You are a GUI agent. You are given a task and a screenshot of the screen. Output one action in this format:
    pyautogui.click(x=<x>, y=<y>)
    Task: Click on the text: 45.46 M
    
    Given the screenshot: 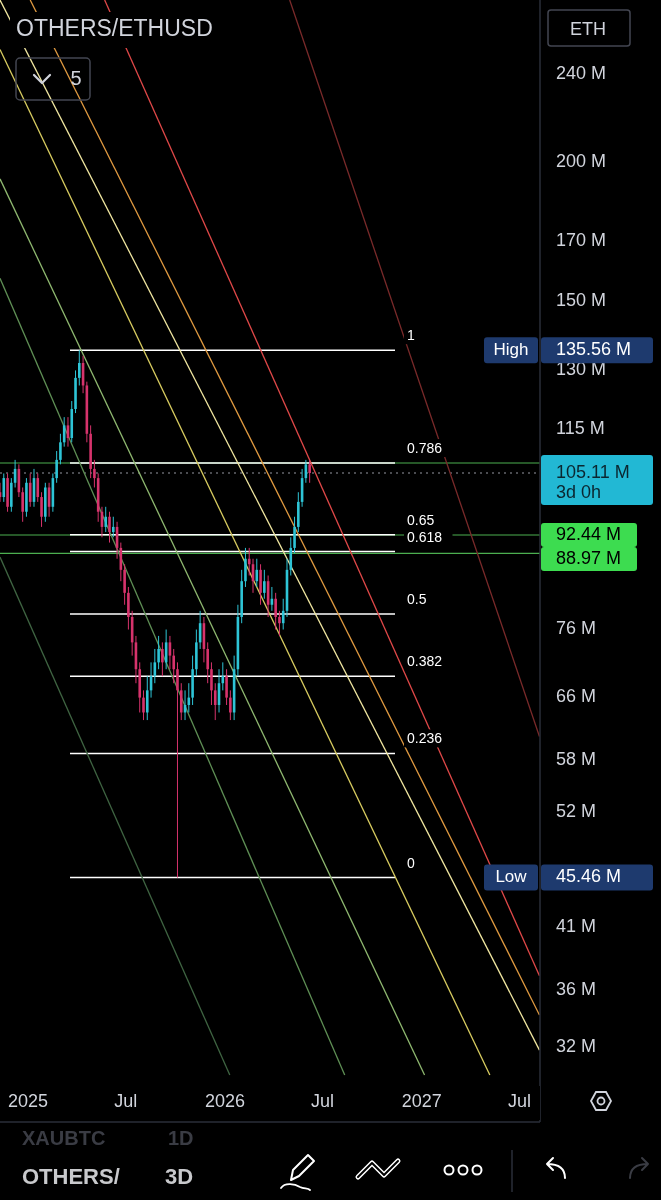 What is the action you would take?
    pyautogui.click(x=589, y=876)
    